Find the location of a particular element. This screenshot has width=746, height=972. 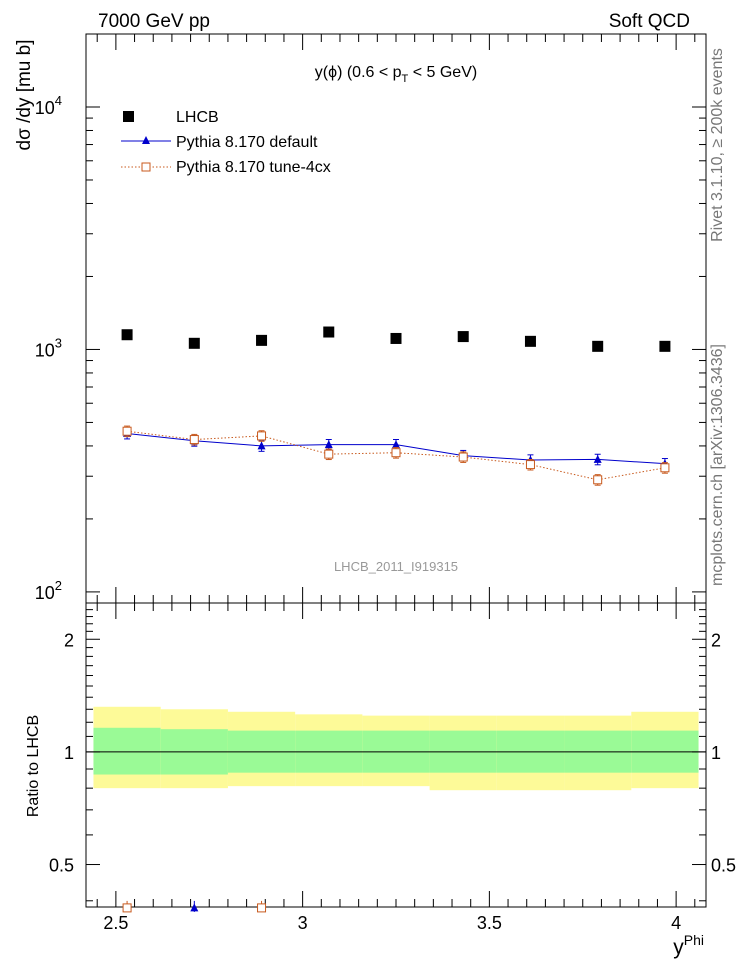

rivet-version-label: Rivet 3.1.10, ≥ 200k events is located at coordinates (717, 145).